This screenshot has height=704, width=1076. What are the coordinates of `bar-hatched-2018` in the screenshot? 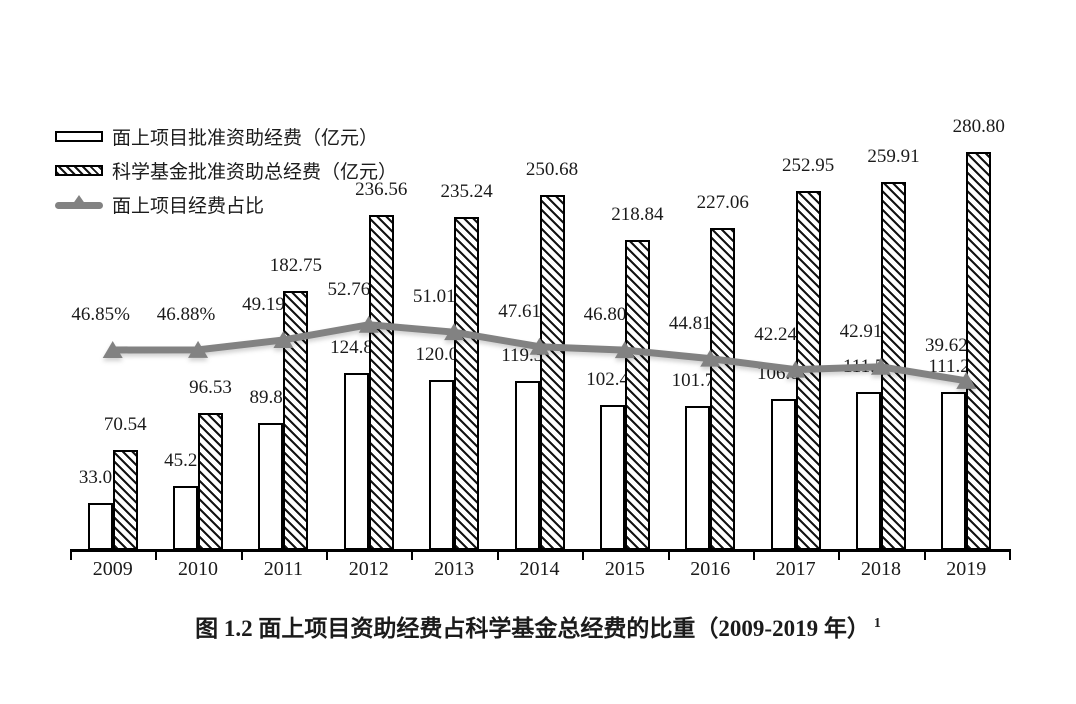 It's located at (893, 365).